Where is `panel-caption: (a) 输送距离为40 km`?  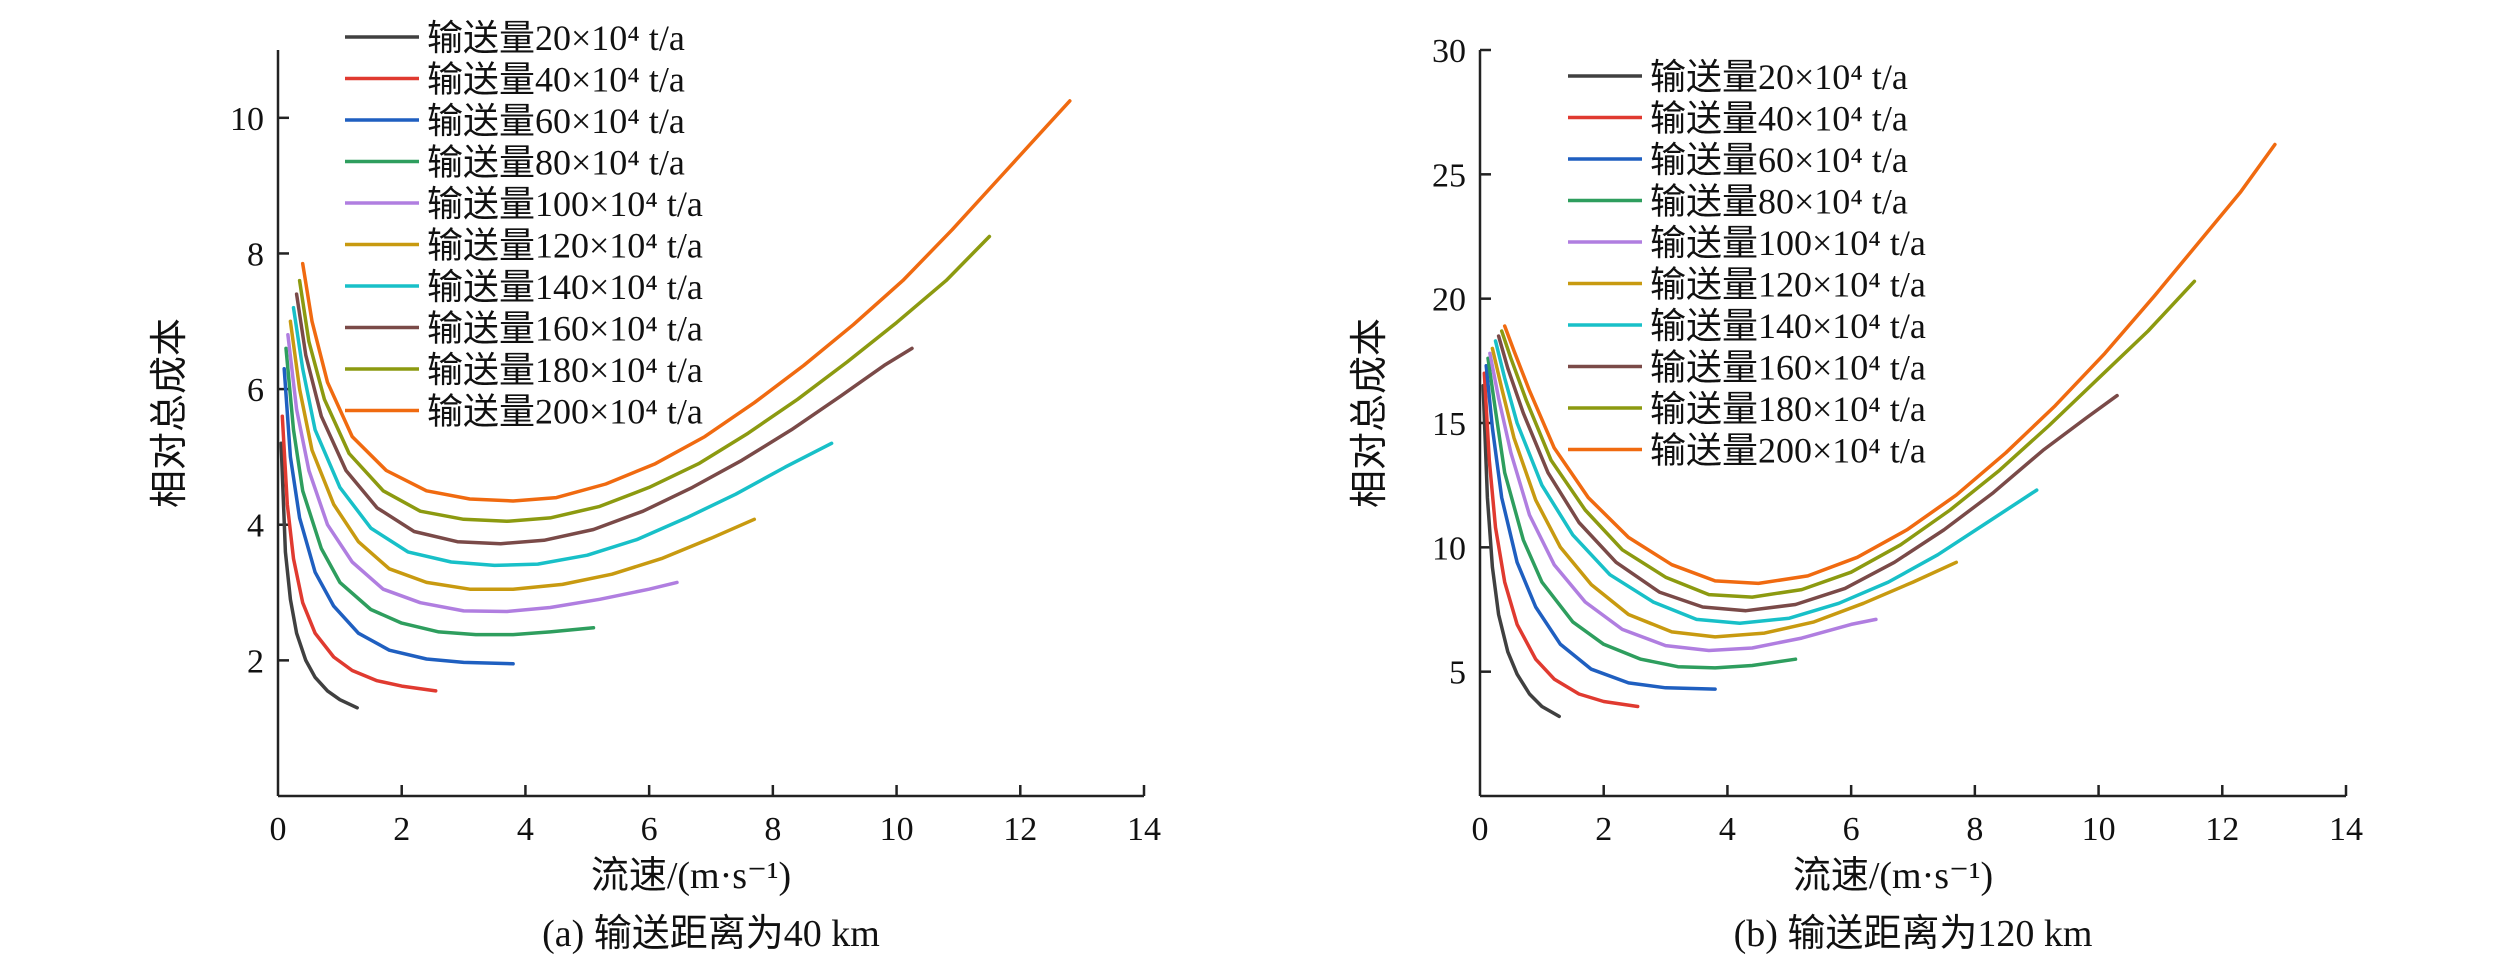
panel-caption: (a) 输送距离为40 km is located at coordinates (711, 934).